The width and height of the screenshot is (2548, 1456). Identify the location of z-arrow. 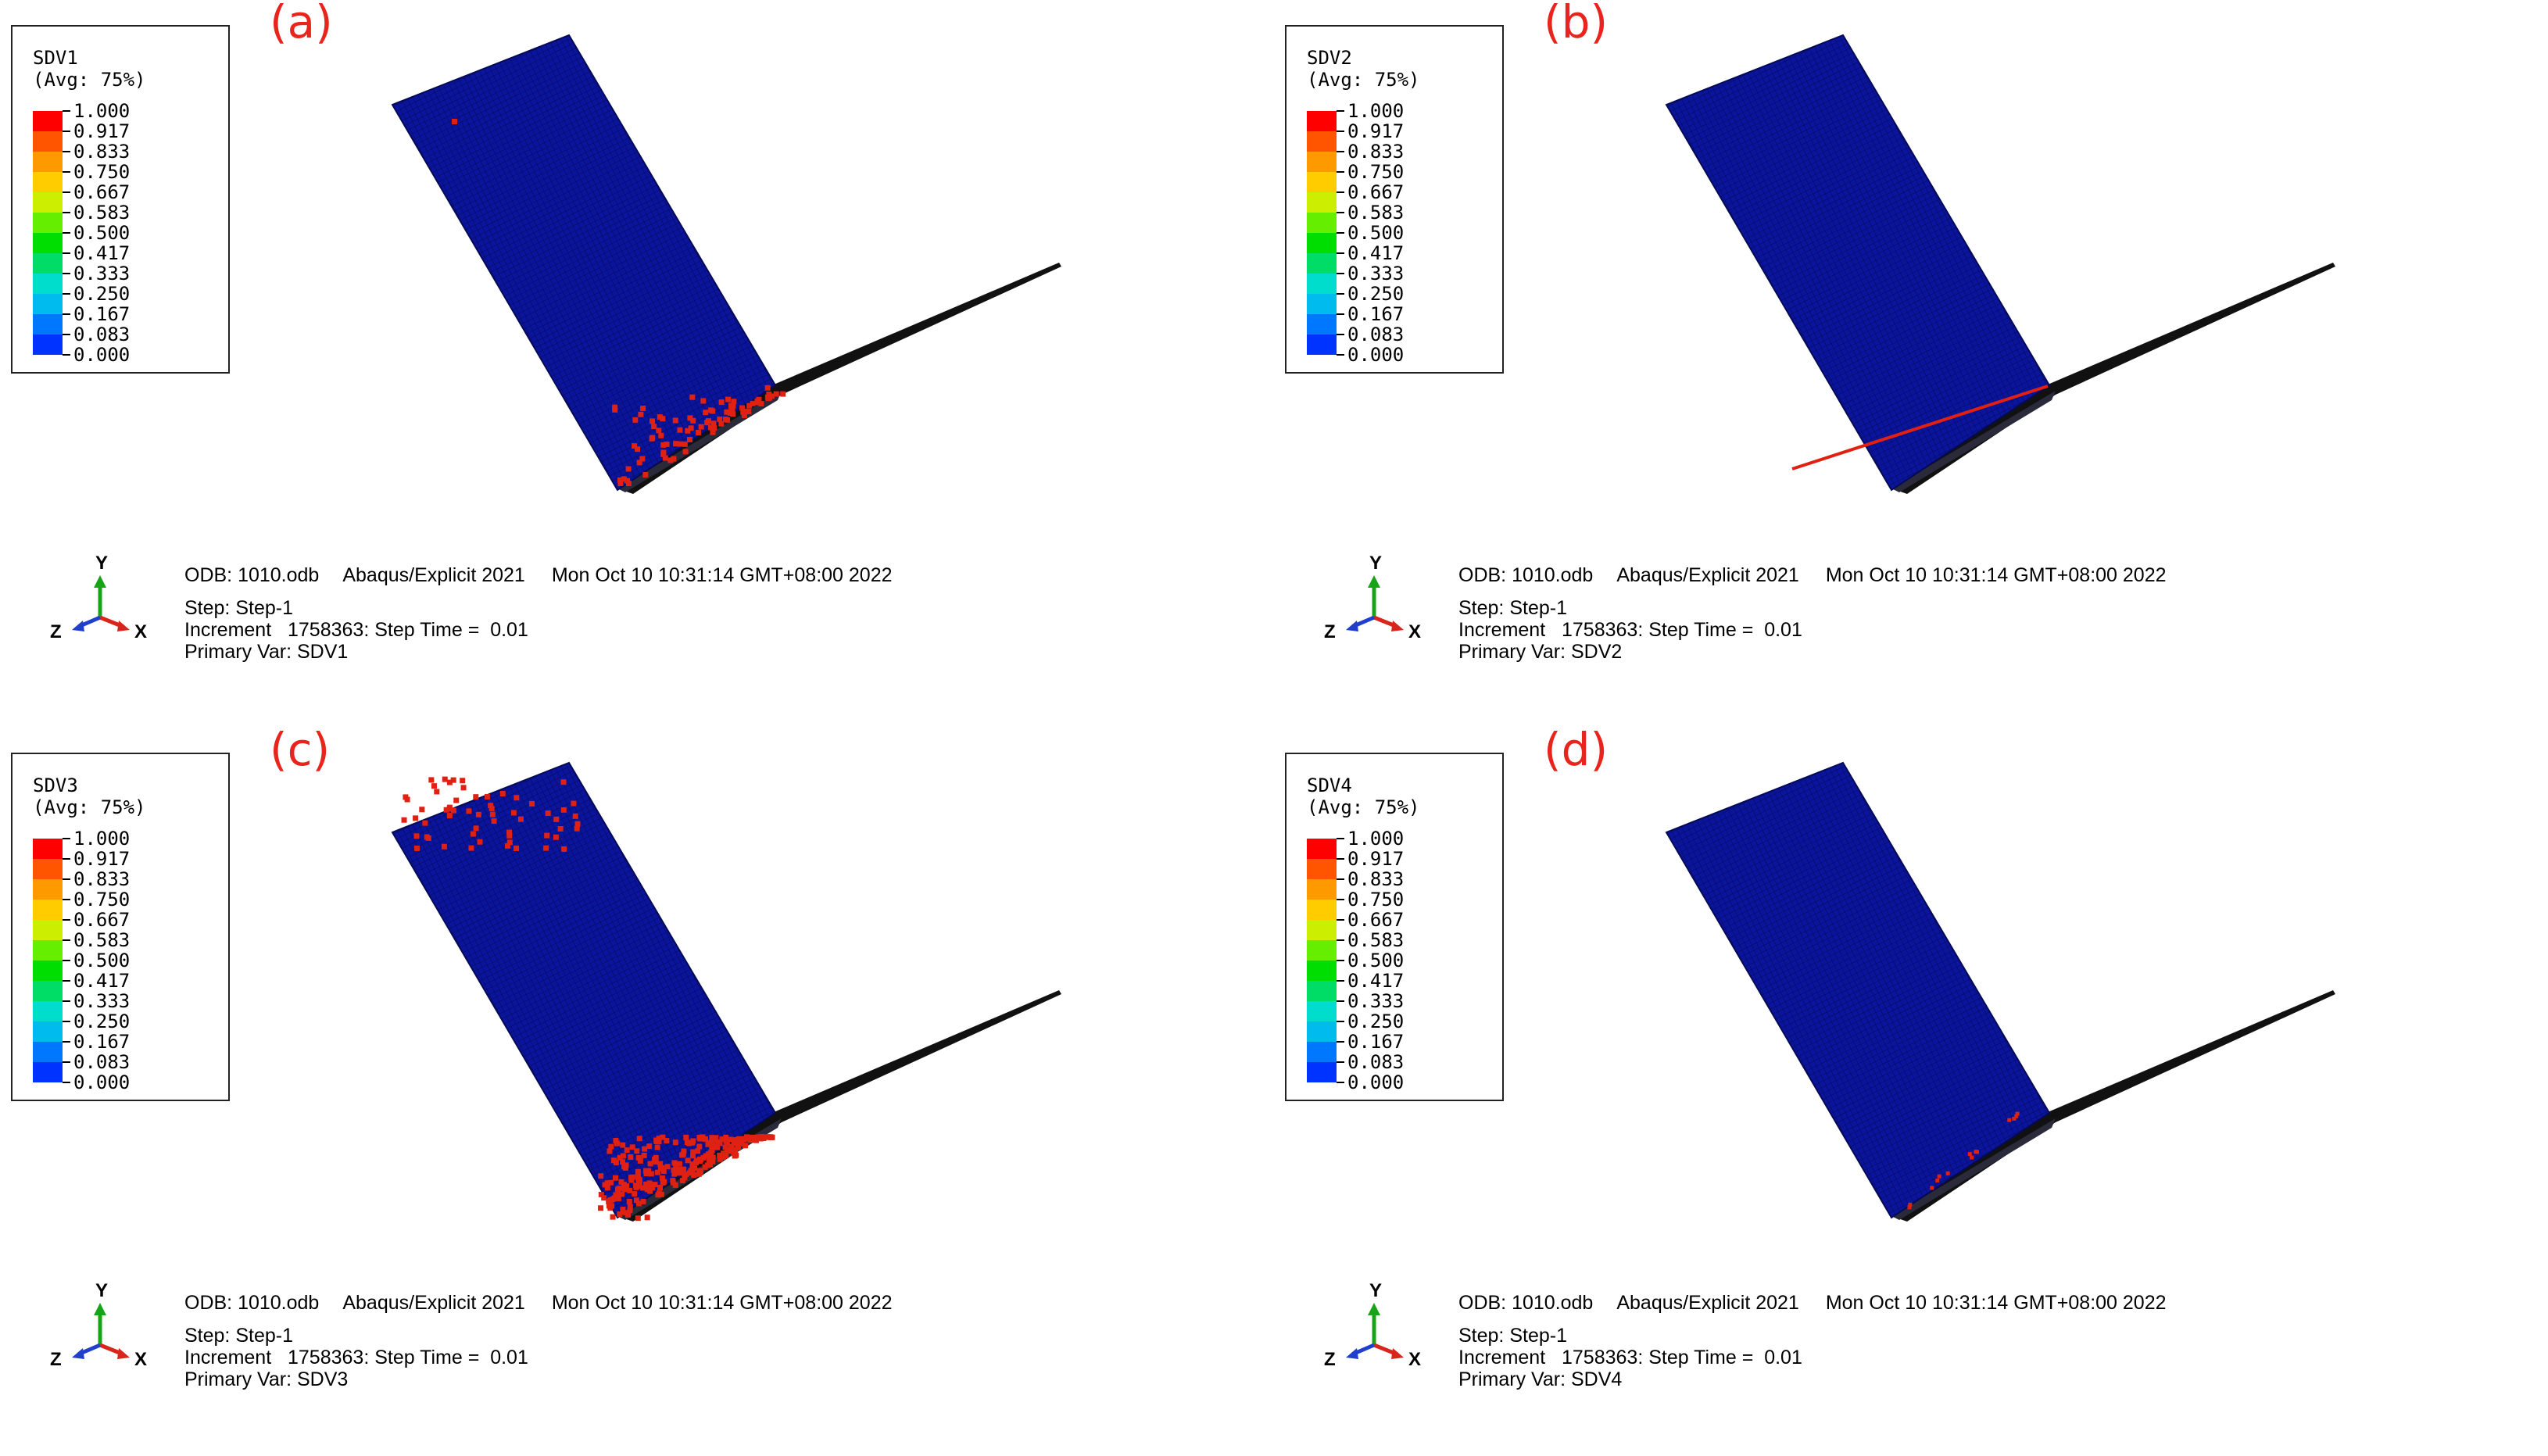
(1352, 1353).